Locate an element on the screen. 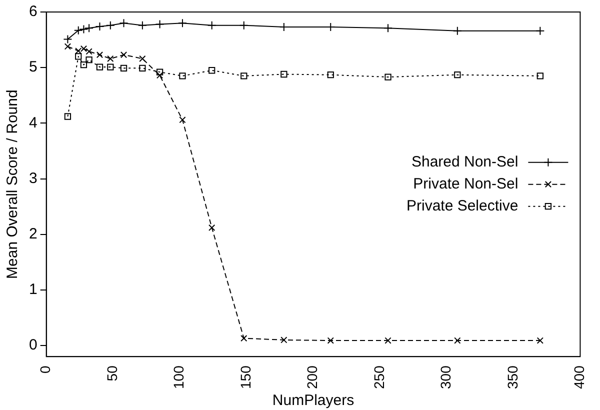 The image size is (600, 410). y-tick-label: 4 is located at coordinates (33, 123).